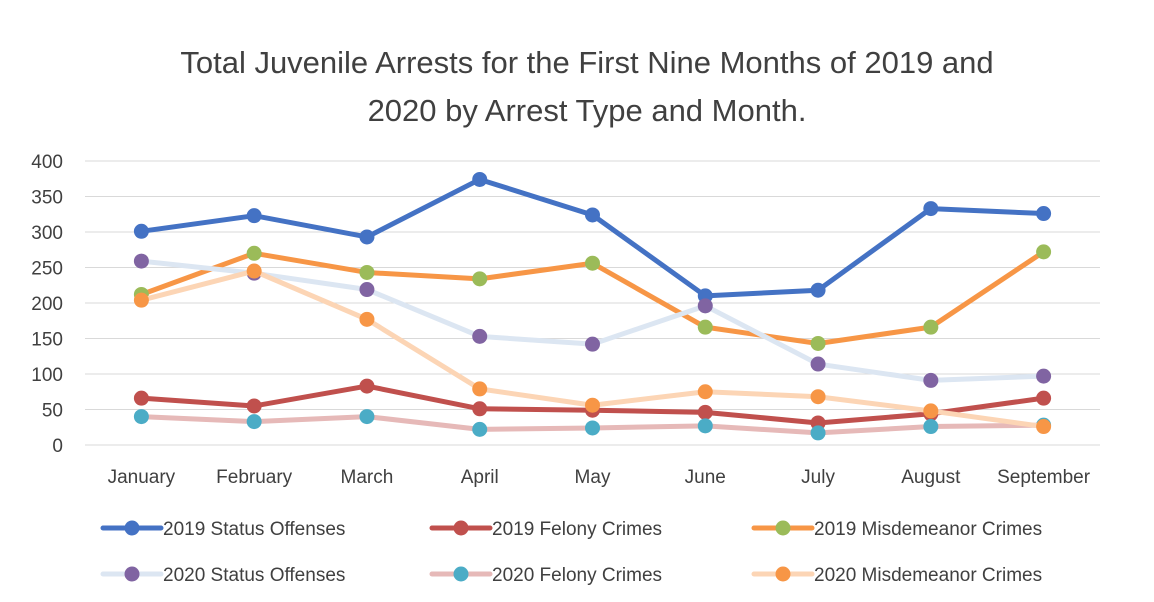 Image resolution: width=1154 pixels, height=602 pixels. What do you see at coordinates (141, 261) in the screenshot?
I see `data-point-2020-status-offenses-january` at bounding box center [141, 261].